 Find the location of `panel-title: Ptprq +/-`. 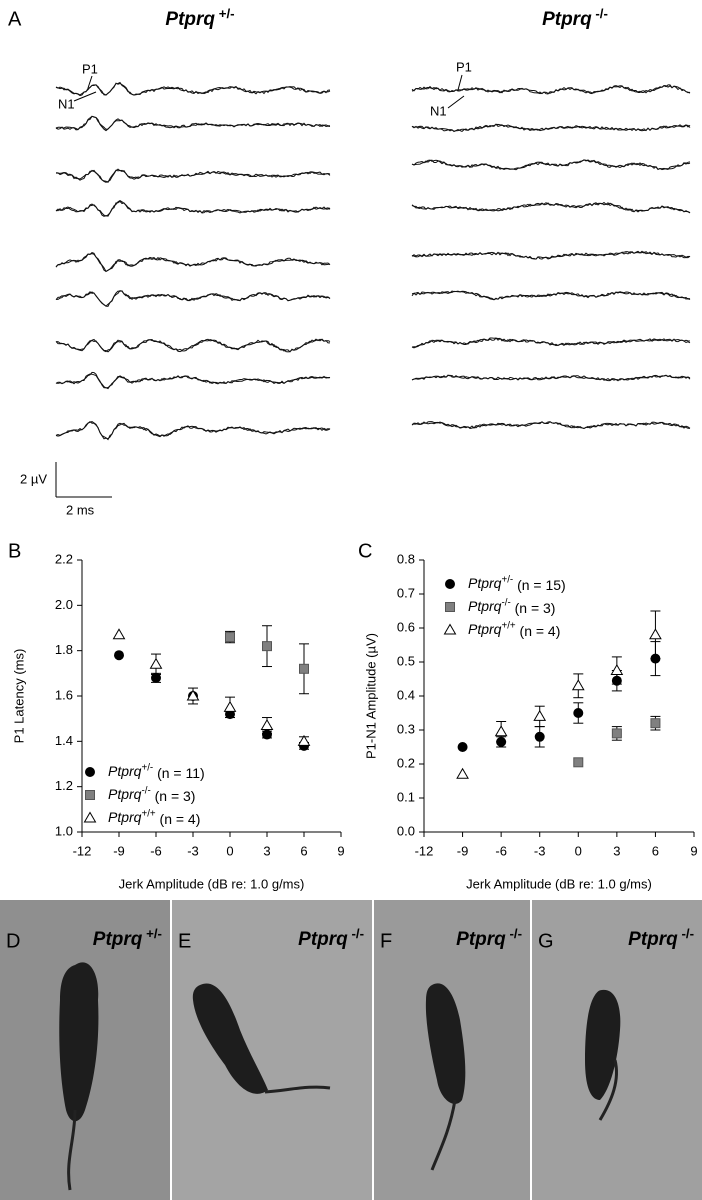

panel-title: Ptprq +/- is located at coordinates (199, 18).